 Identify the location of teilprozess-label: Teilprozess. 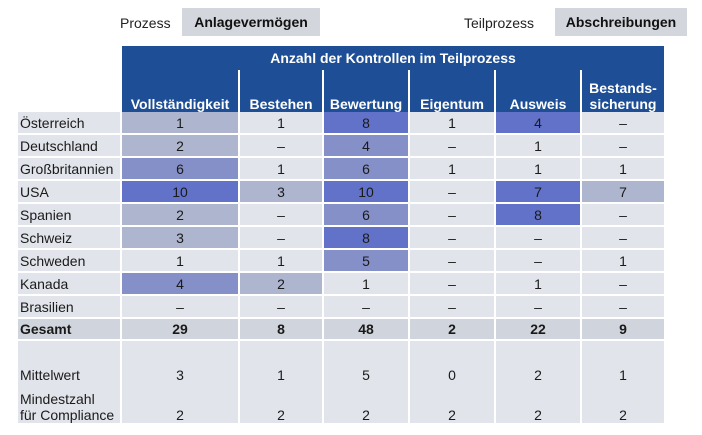
(499, 23).